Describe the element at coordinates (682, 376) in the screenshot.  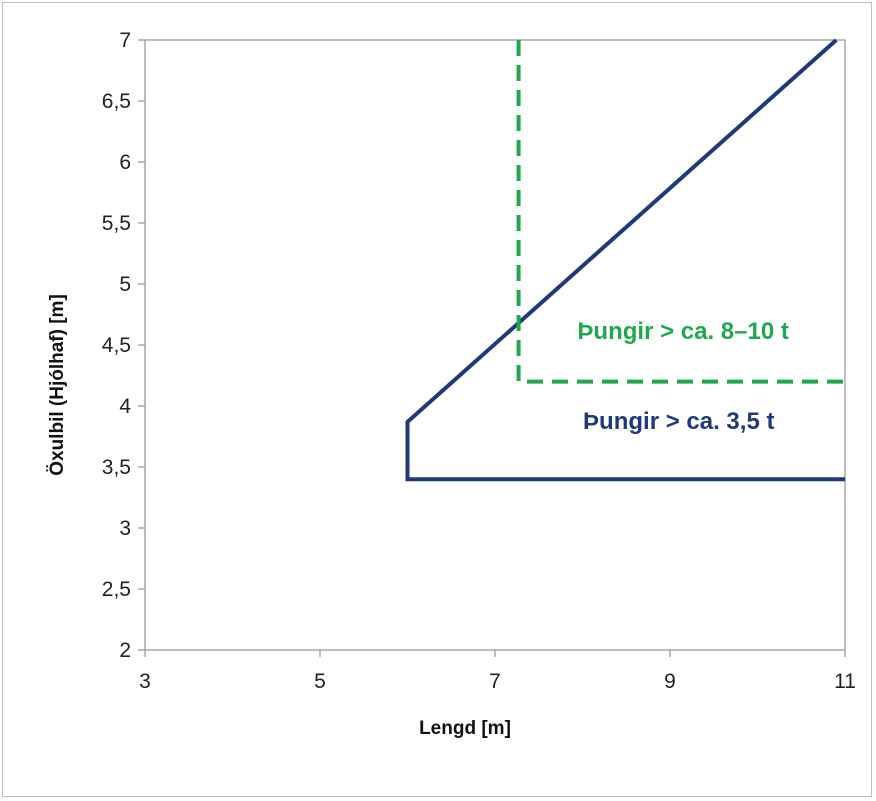
I see `annotations: Þungir > ca. 3,5 t Þungir > ca. 8–10 t` at that location.